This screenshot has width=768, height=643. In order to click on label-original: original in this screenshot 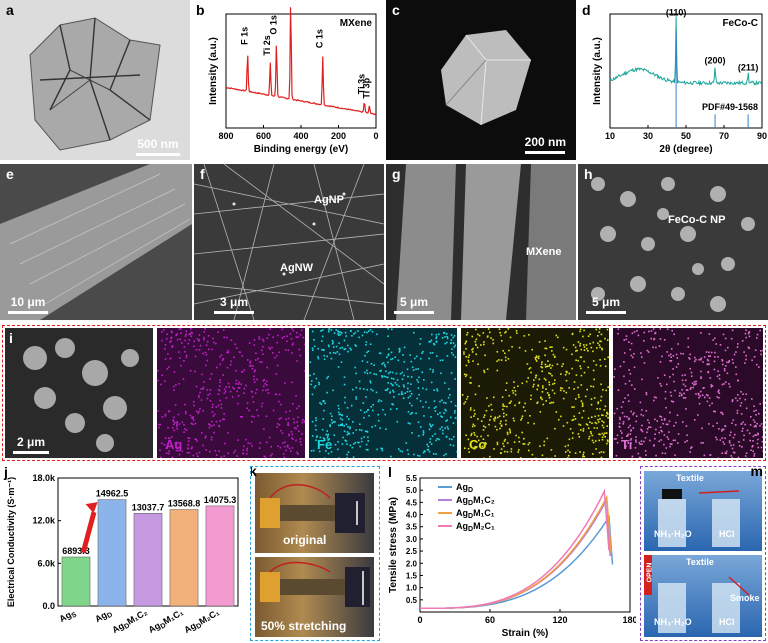, I will do `click(305, 540)`.